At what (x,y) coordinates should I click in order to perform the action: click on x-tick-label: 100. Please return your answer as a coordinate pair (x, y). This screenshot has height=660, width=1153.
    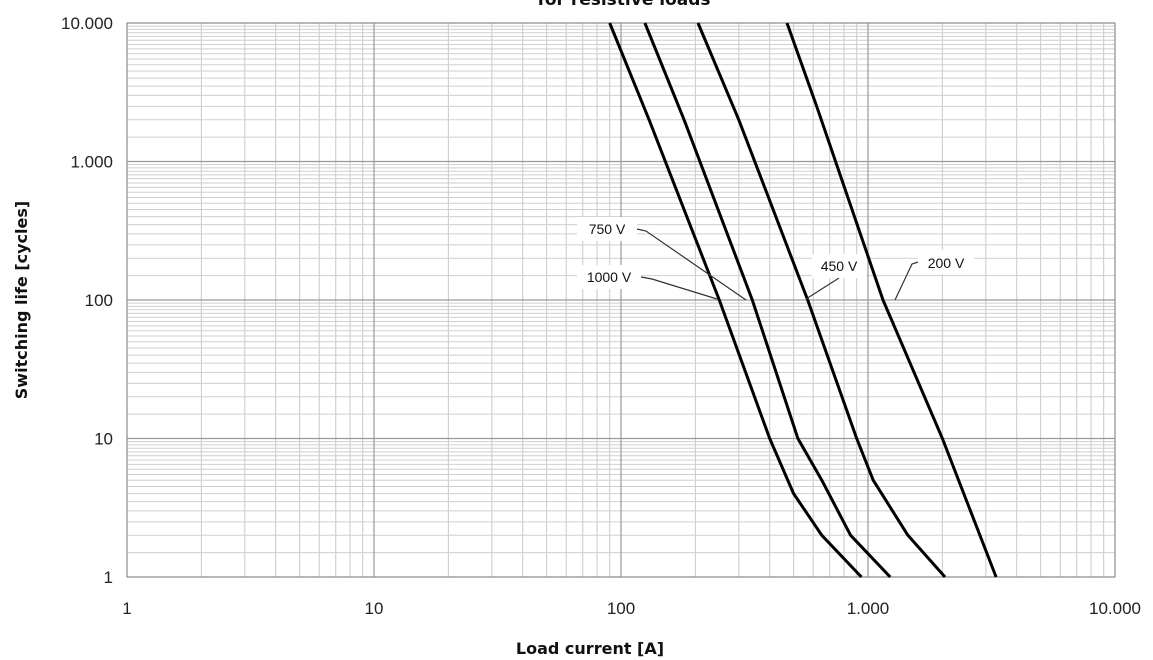
    Looking at the image, I should click on (621, 608).